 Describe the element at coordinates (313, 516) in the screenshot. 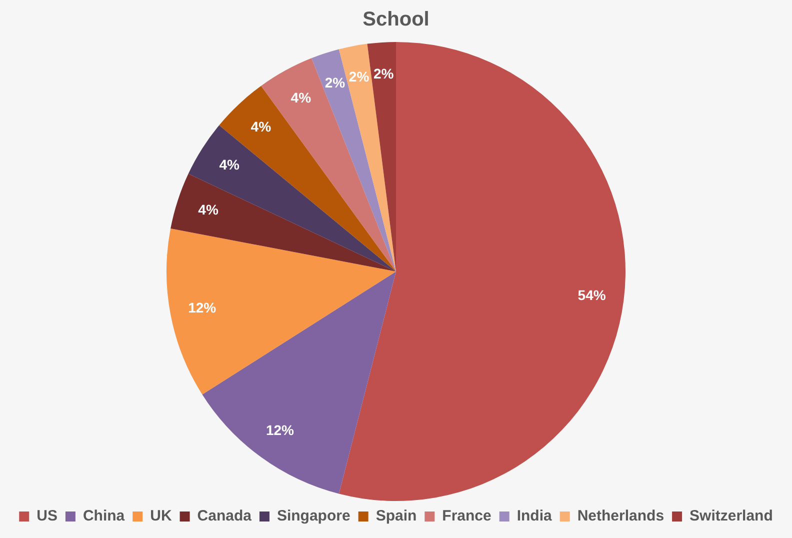

I see `legend-label: Singapore` at that location.